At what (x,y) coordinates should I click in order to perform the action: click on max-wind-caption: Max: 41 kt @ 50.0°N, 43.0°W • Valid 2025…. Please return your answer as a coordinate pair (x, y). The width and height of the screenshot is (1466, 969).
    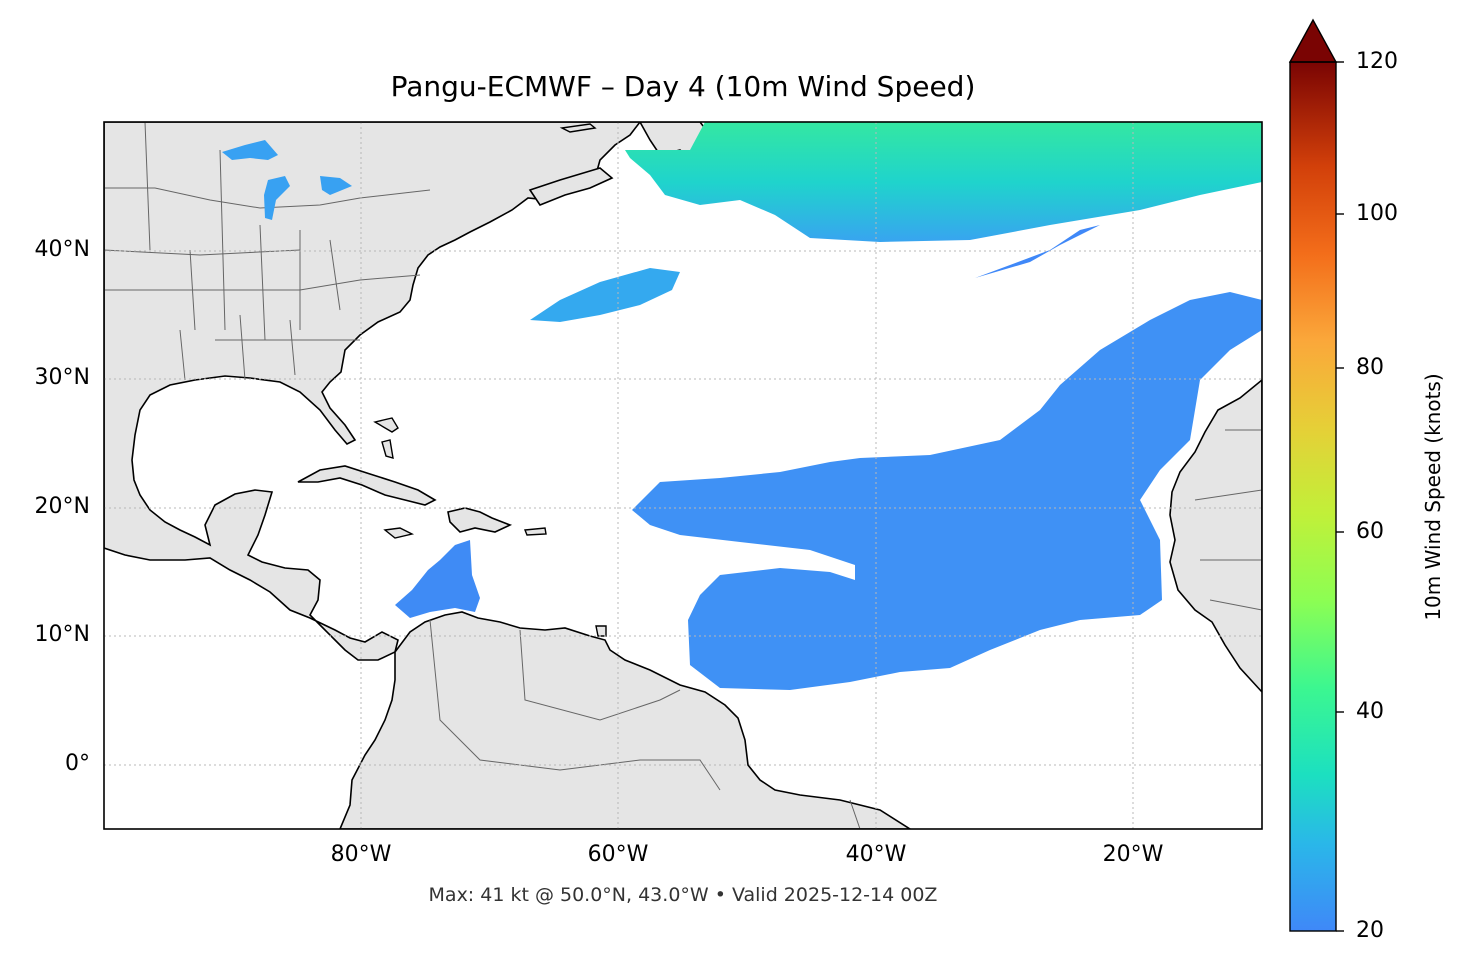
    Looking at the image, I should click on (683, 895).